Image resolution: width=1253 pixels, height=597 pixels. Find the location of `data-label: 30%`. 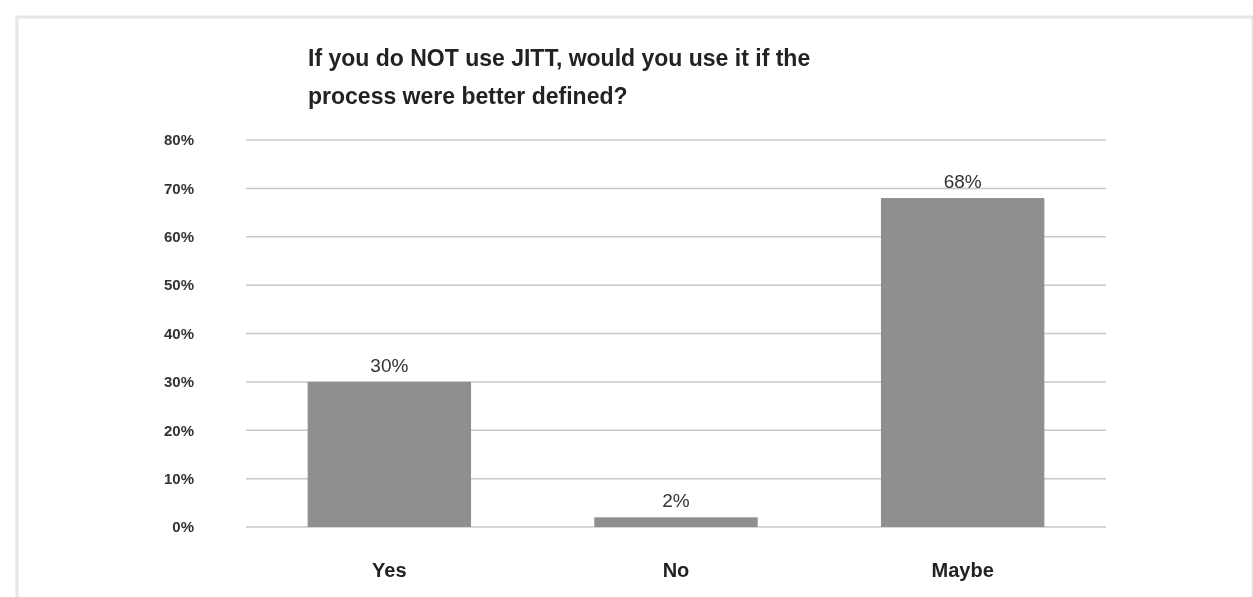

data-label: 30% is located at coordinates (389, 365).